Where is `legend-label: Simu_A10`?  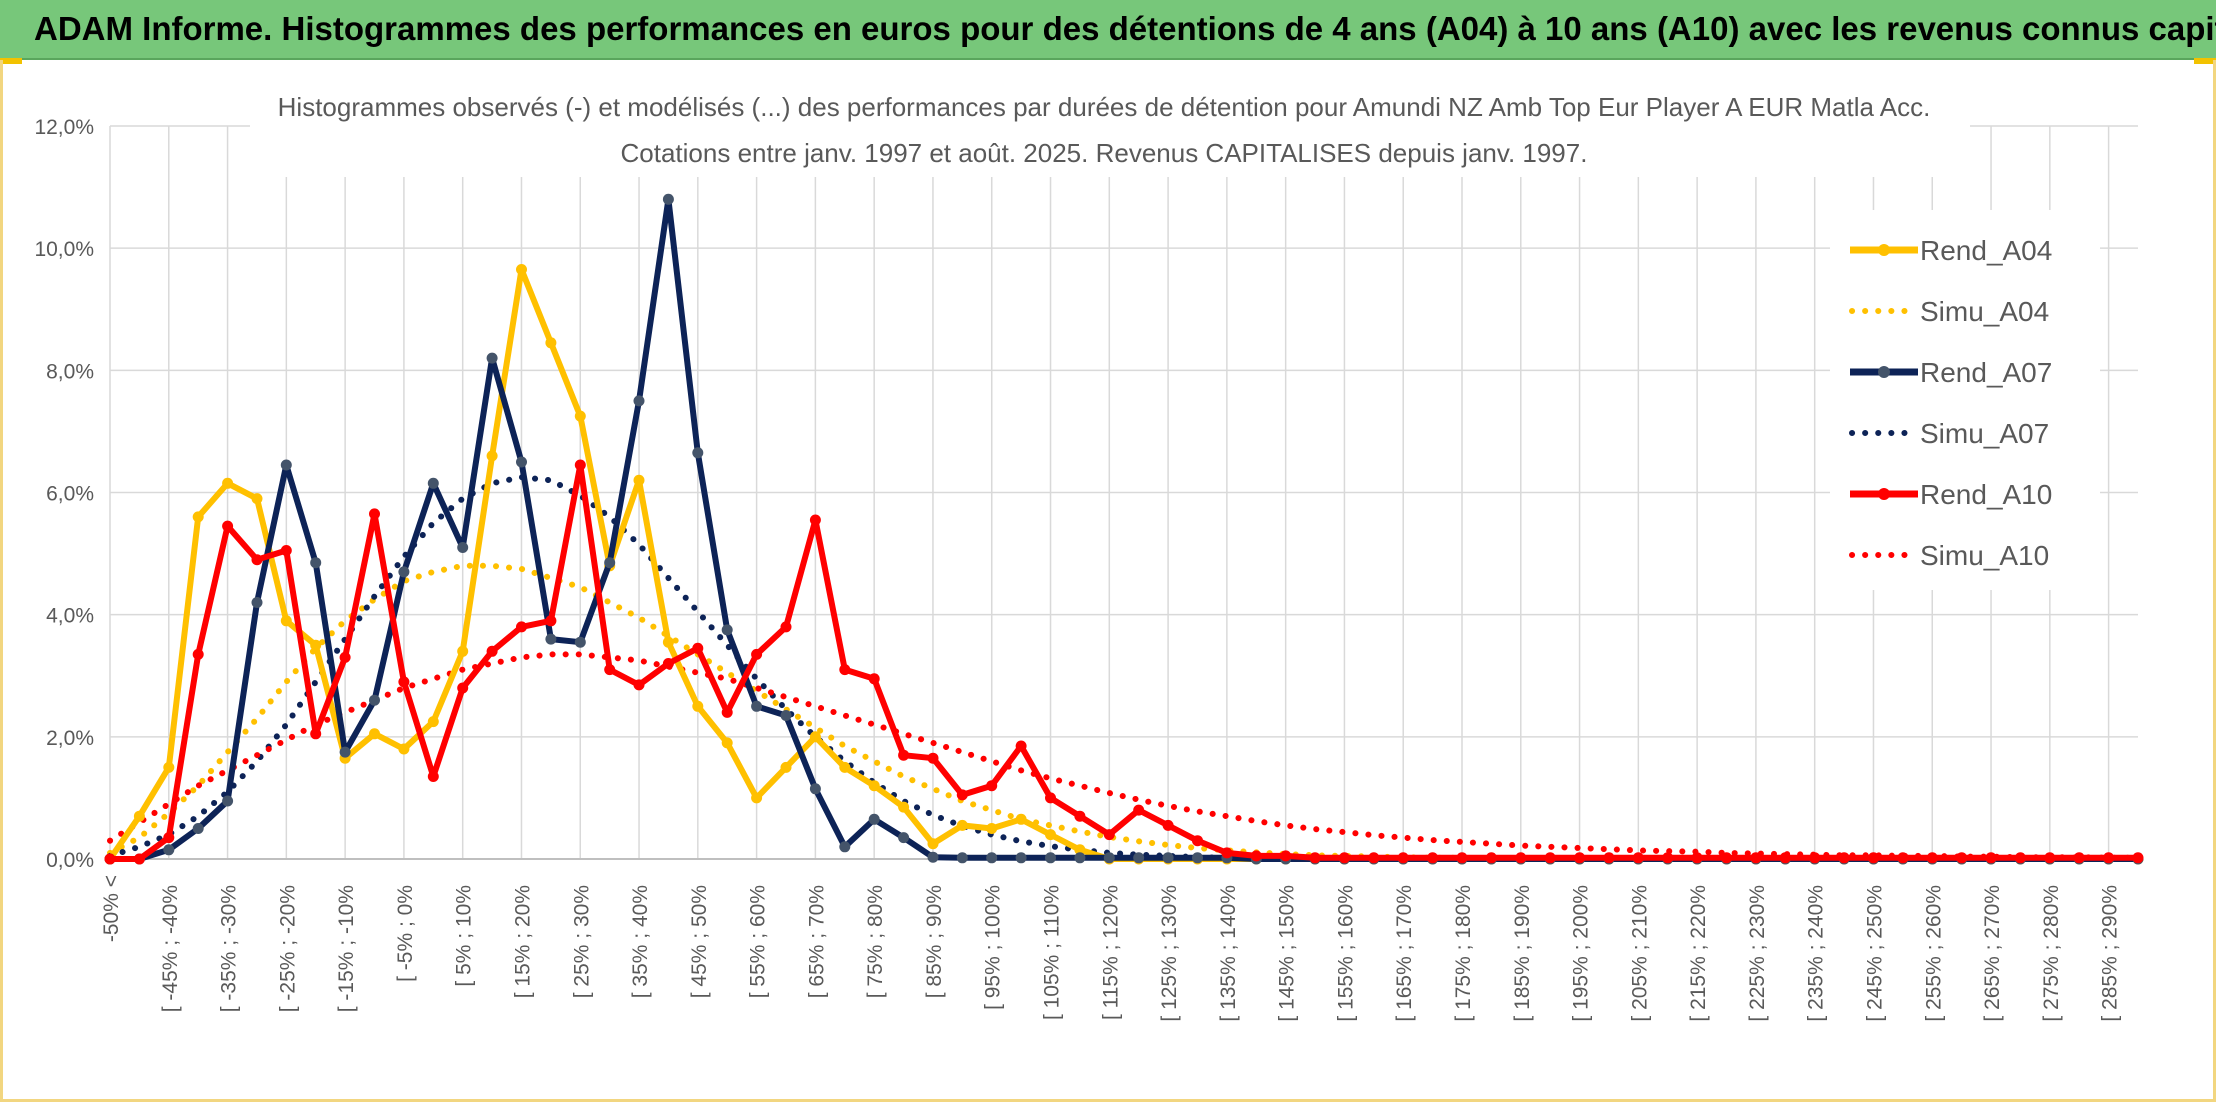 legend-label: Simu_A10 is located at coordinates (1984, 555).